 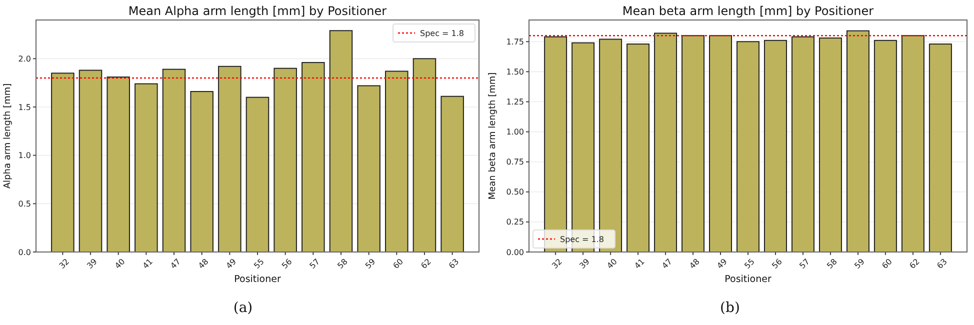 What do you see at coordinates (515, 102) in the screenshot?
I see `y-tick-label: 1.25` at bounding box center [515, 102].